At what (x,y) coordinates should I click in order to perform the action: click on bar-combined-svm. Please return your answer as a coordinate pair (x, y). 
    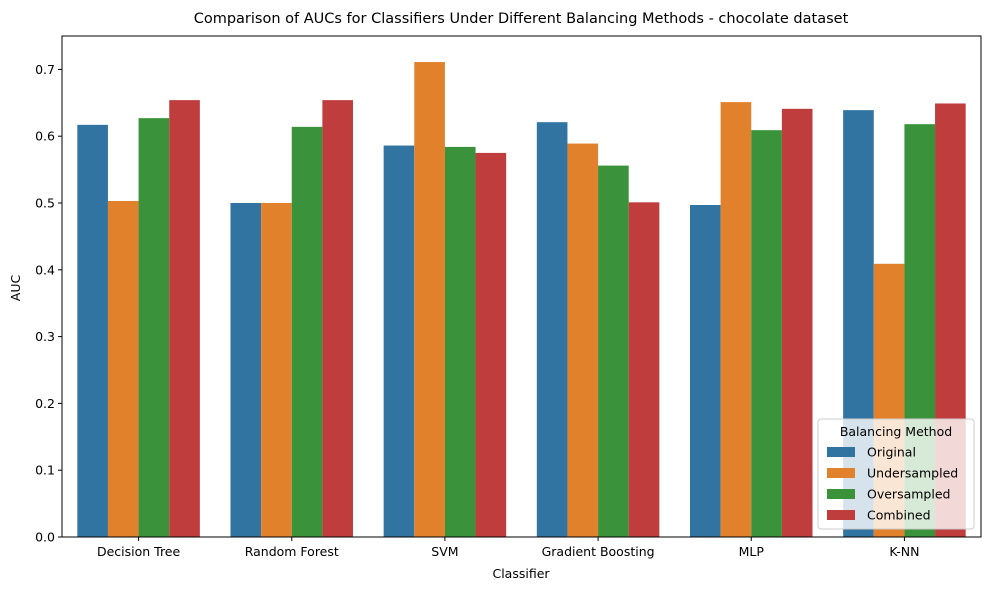
    Looking at the image, I should click on (491, 344).